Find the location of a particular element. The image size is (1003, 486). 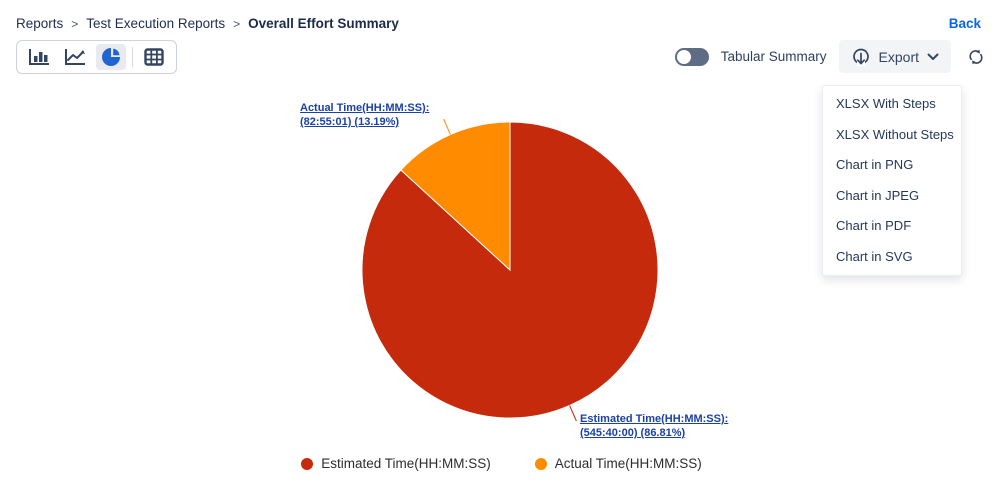

bar-chart-icon is located at coordinates (39, 57).